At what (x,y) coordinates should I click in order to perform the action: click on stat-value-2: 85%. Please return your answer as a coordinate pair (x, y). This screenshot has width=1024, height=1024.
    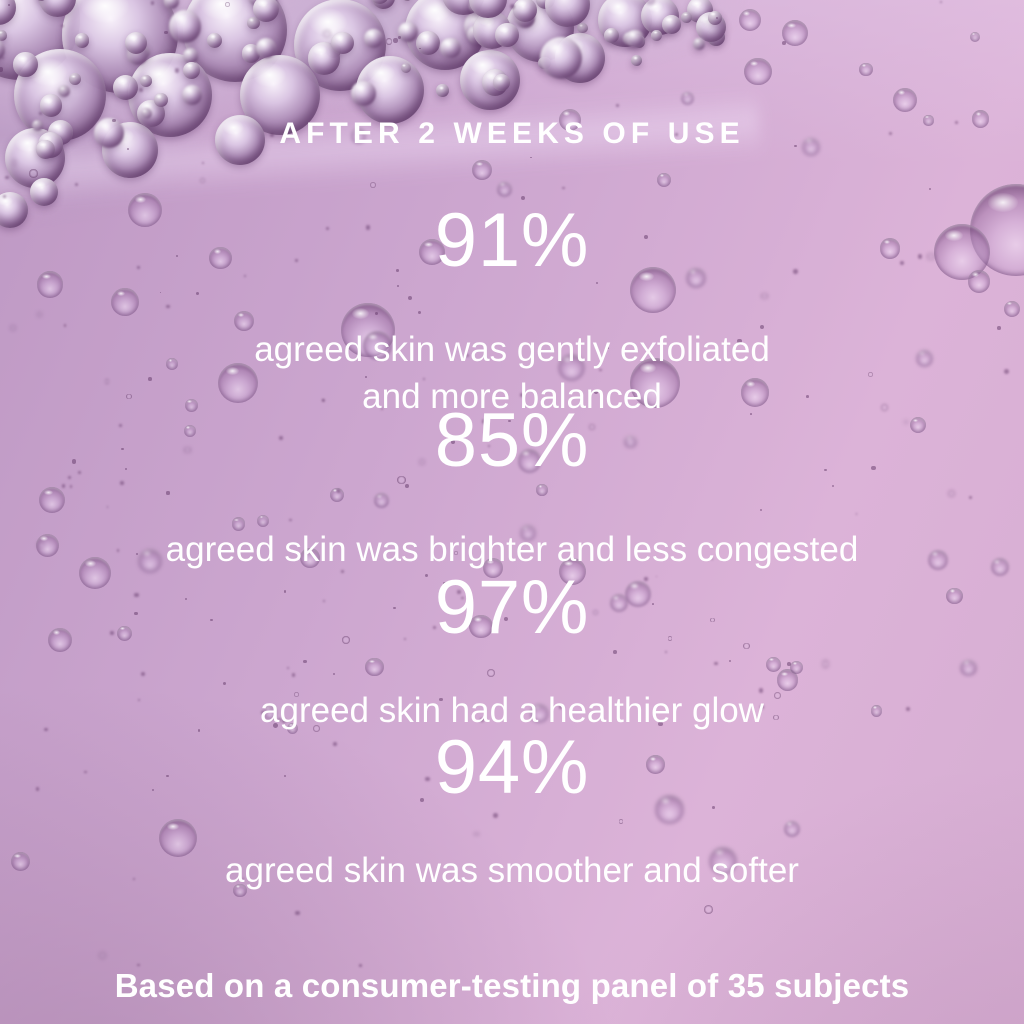
    Looking at the image, I should click on (512, 440).